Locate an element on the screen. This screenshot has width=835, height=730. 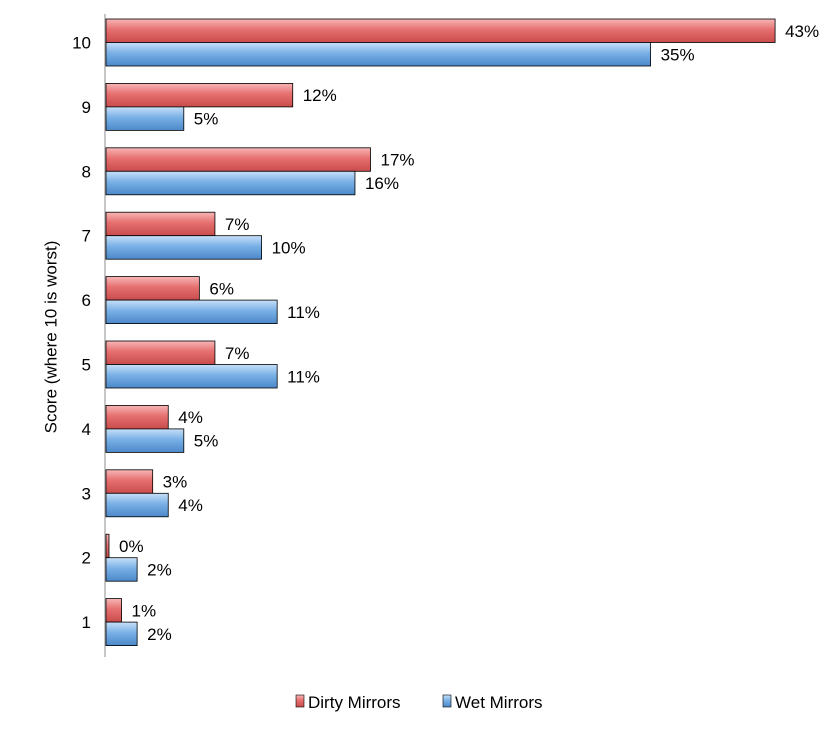
legend-label-wet-mirrors: Wet Mirrors is located at coordinates (499, 702).